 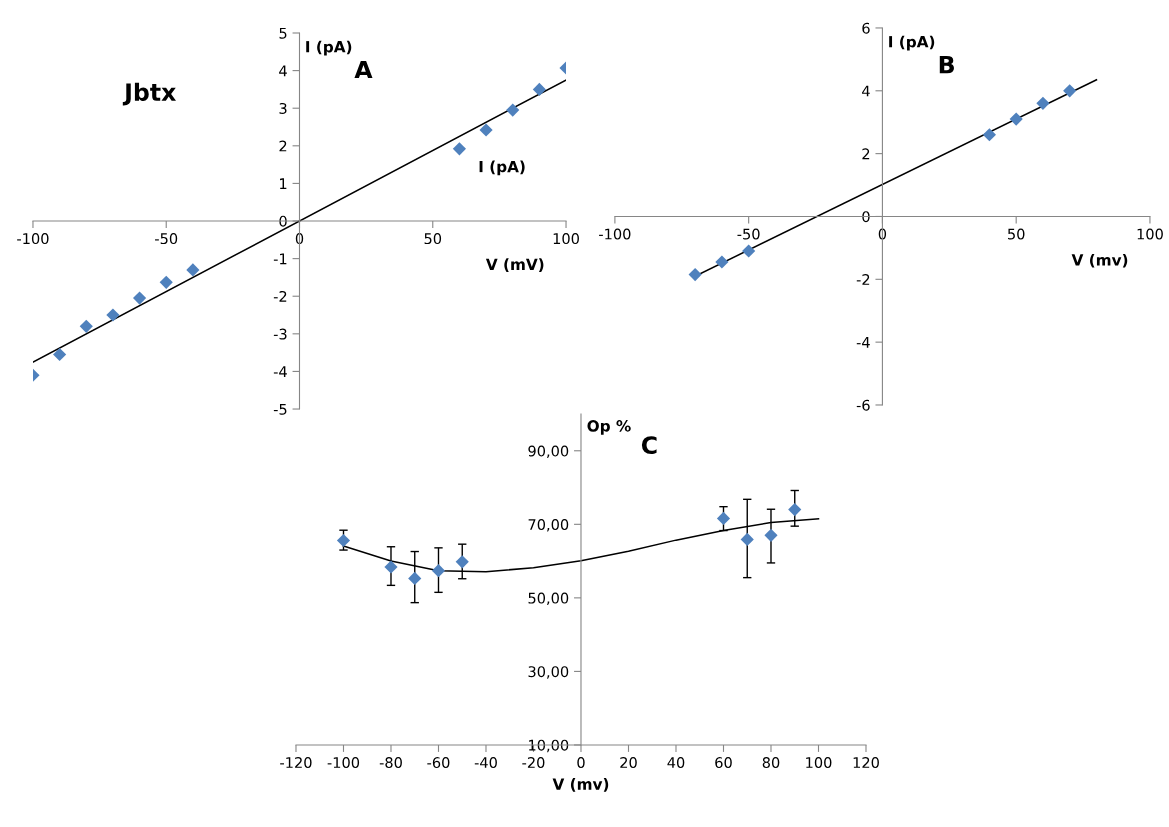 I want to click on x-tick-label: 80, so click(x=771, y=763).